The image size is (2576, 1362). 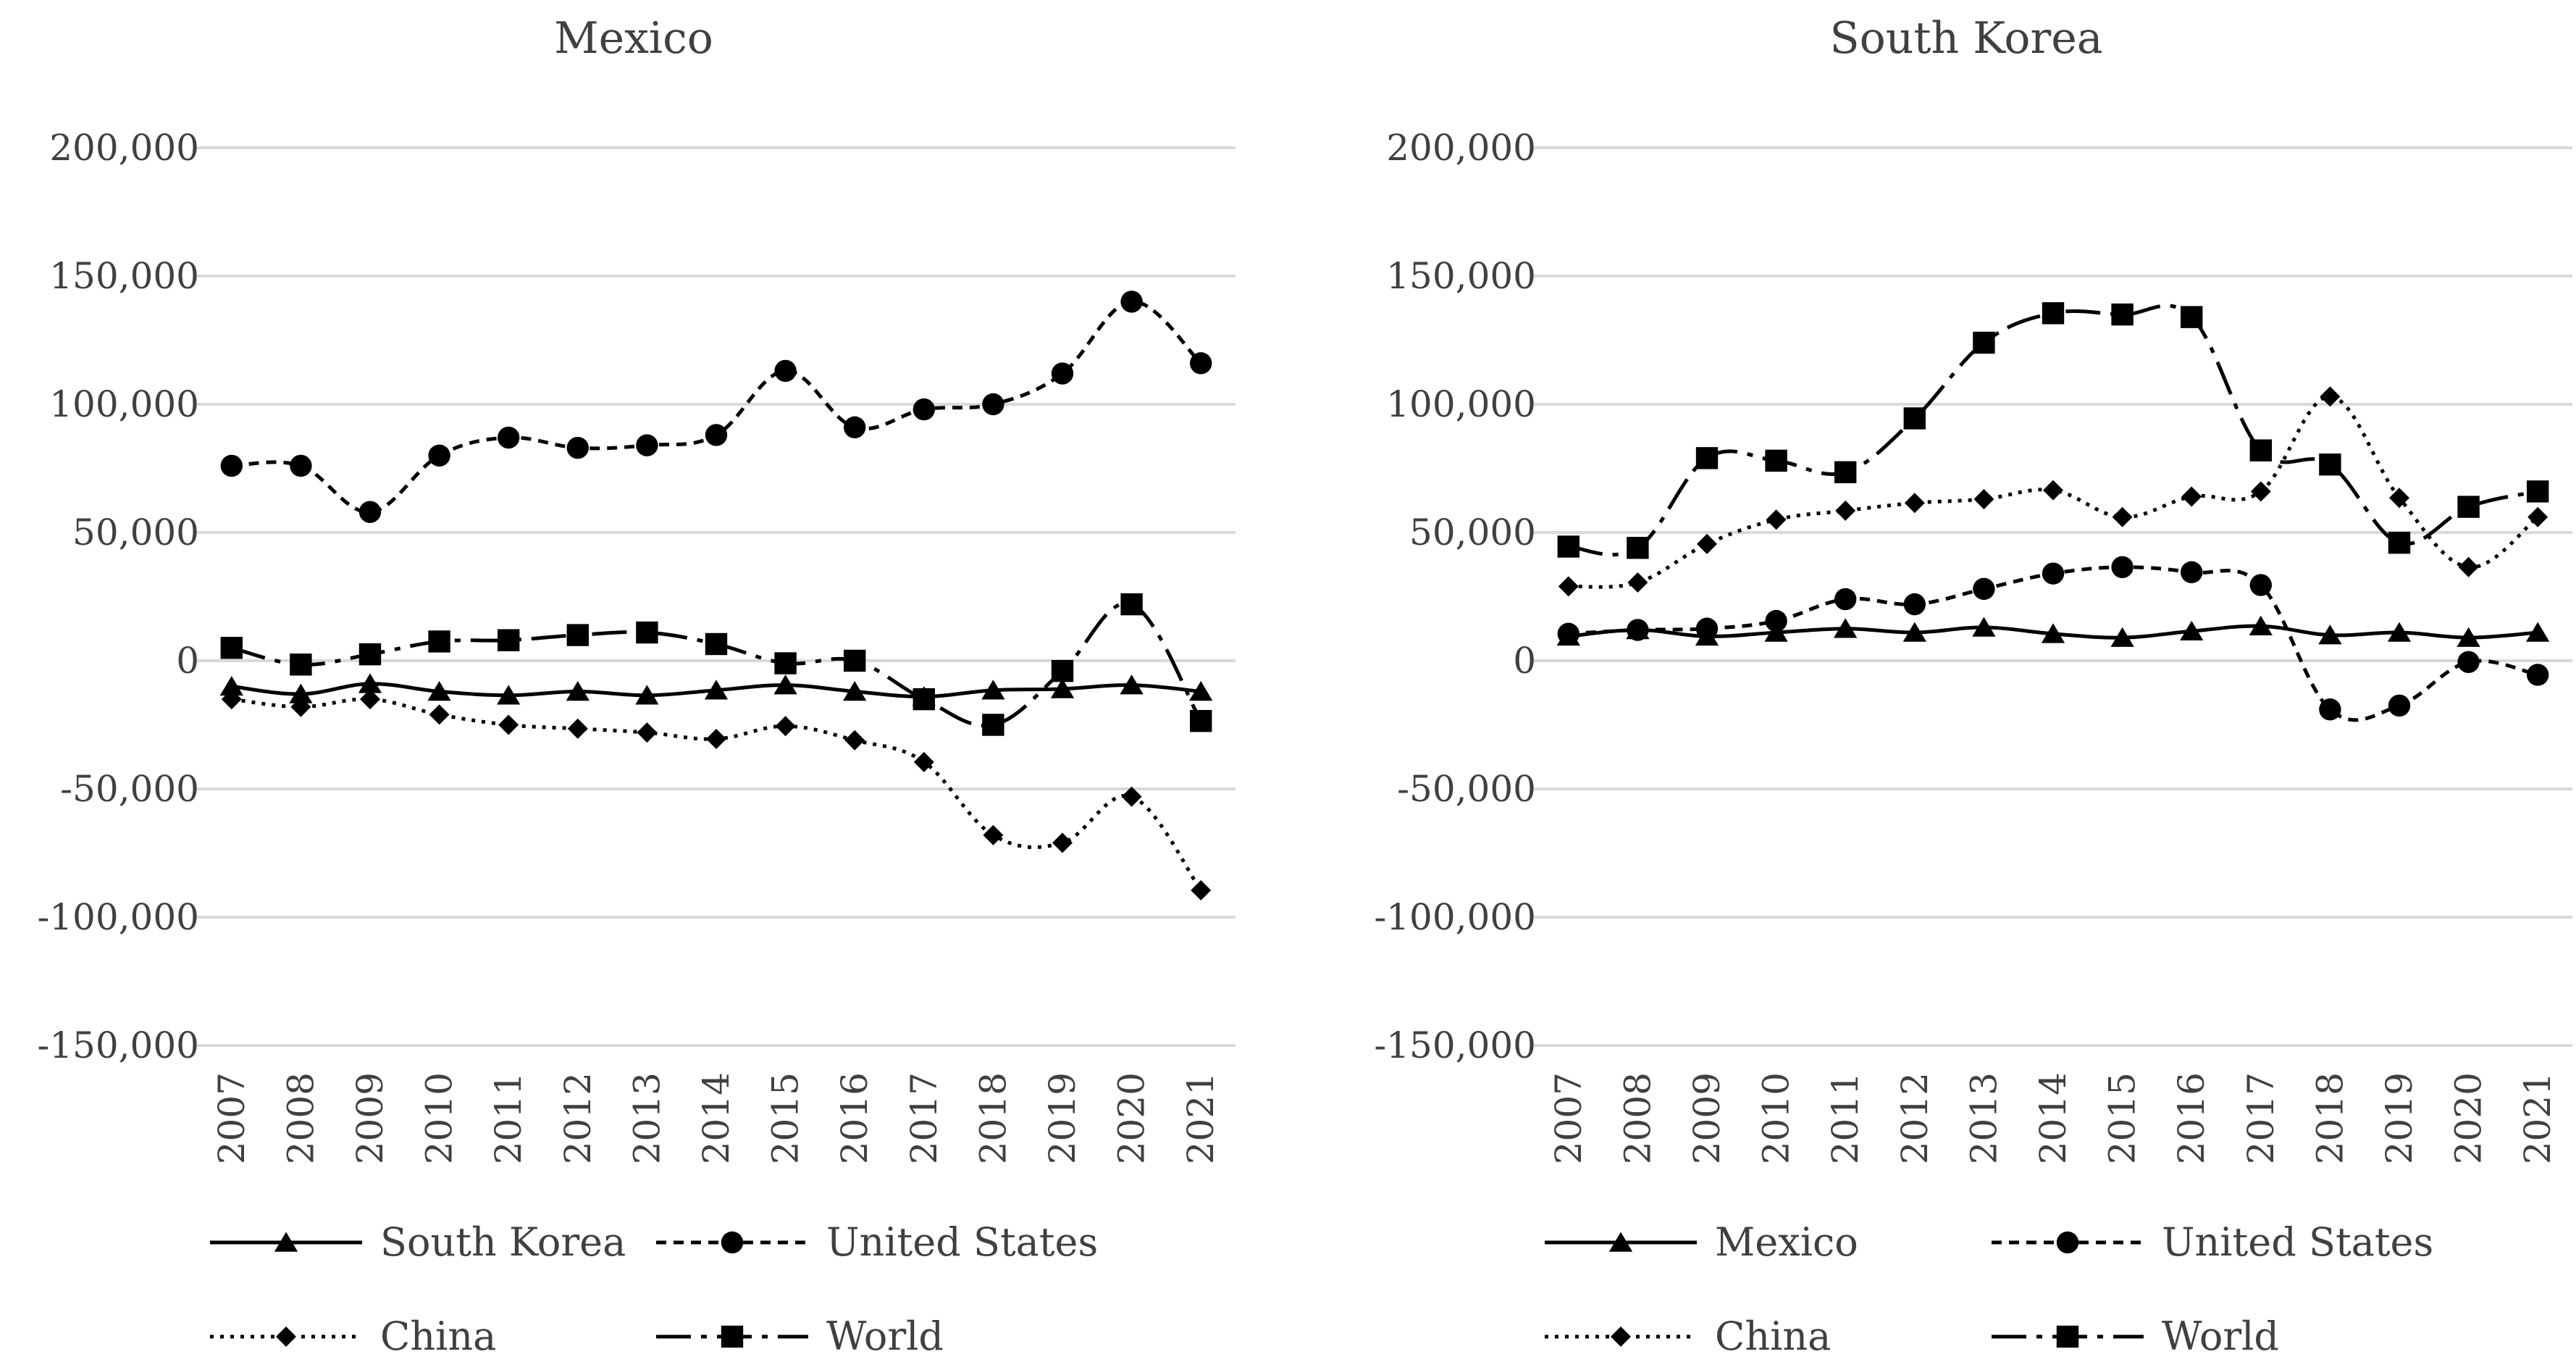 I want to click on series-group, so click(x=2053, y=512).